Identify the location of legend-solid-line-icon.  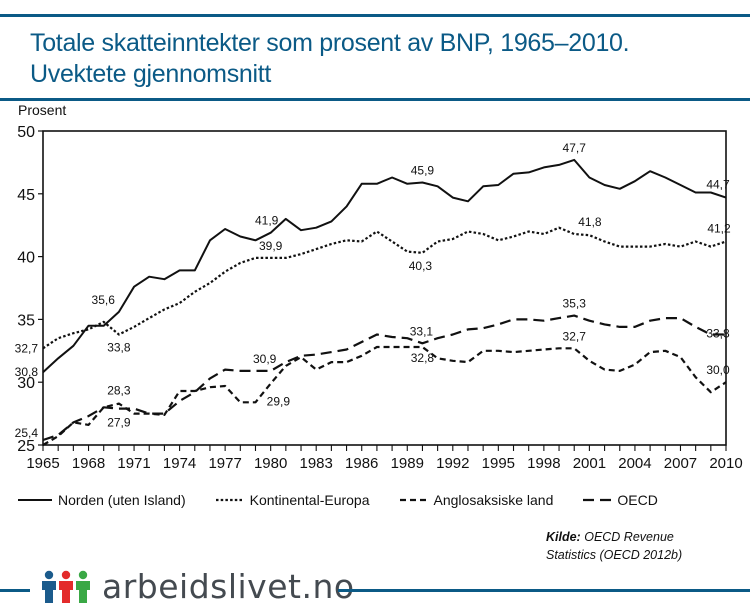
(35, 500).